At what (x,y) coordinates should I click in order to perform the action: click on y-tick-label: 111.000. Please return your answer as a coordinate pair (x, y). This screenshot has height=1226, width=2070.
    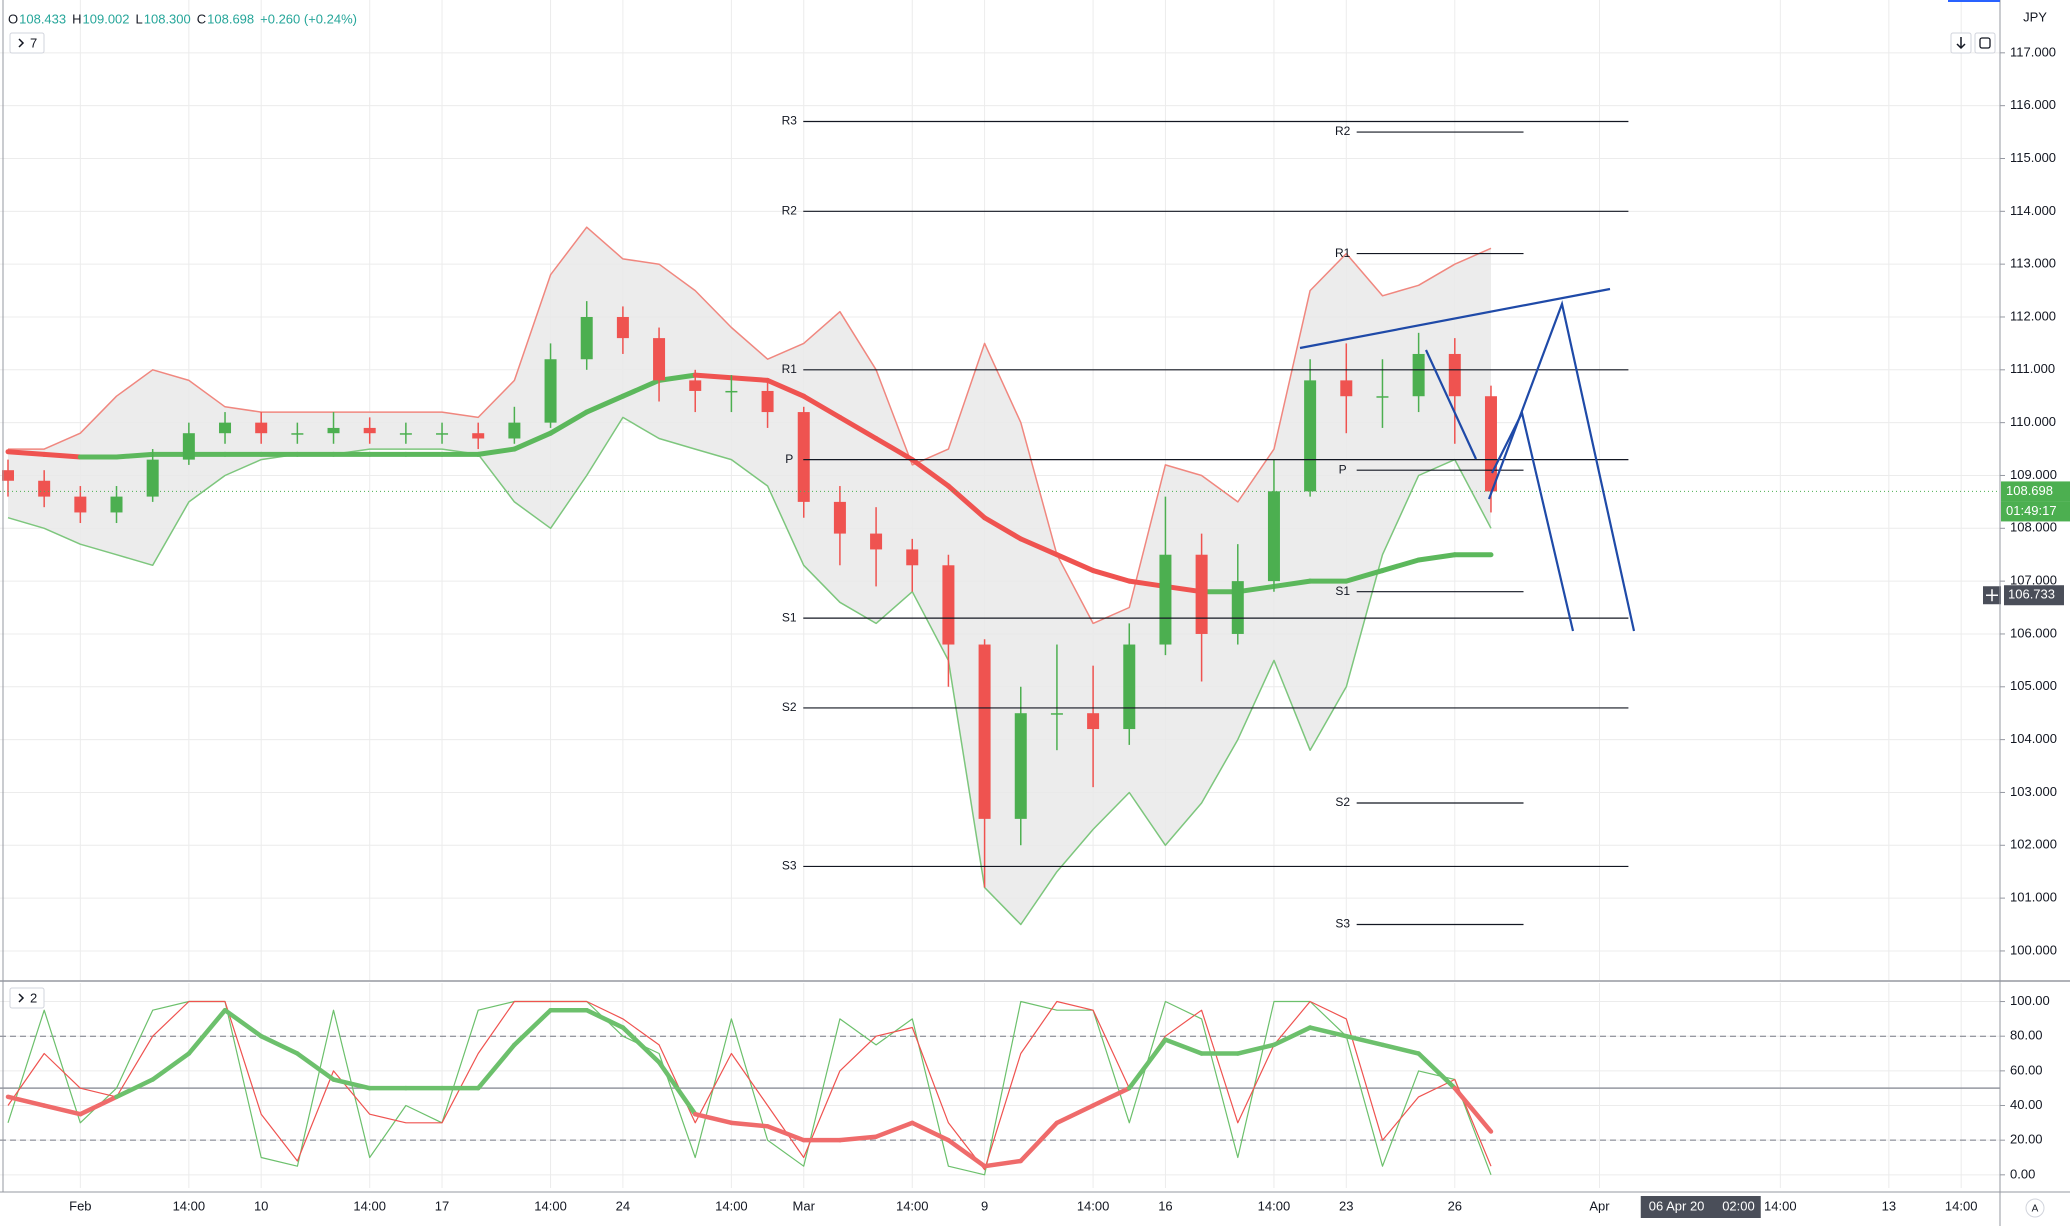
    Looking at the image, I should click on (2032, 368).